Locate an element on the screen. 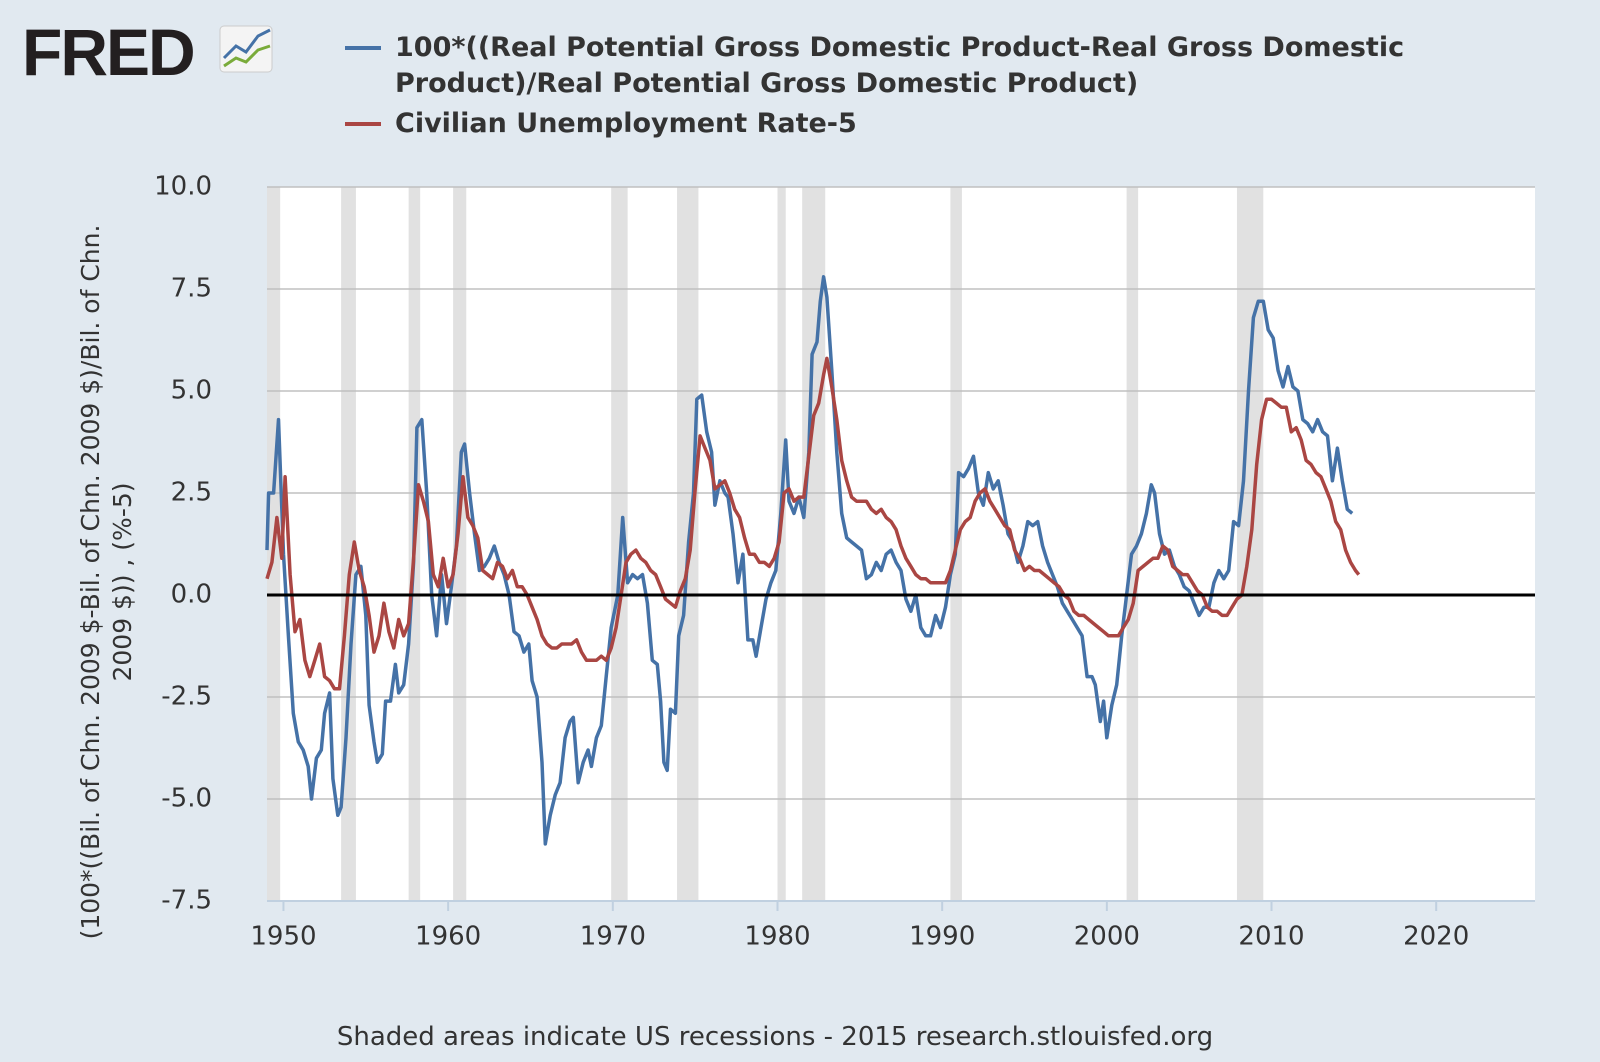 The height and width of the screenshot is (1062, 1600). y-tick-label: -7.5 is located at coordinates (186, 901).